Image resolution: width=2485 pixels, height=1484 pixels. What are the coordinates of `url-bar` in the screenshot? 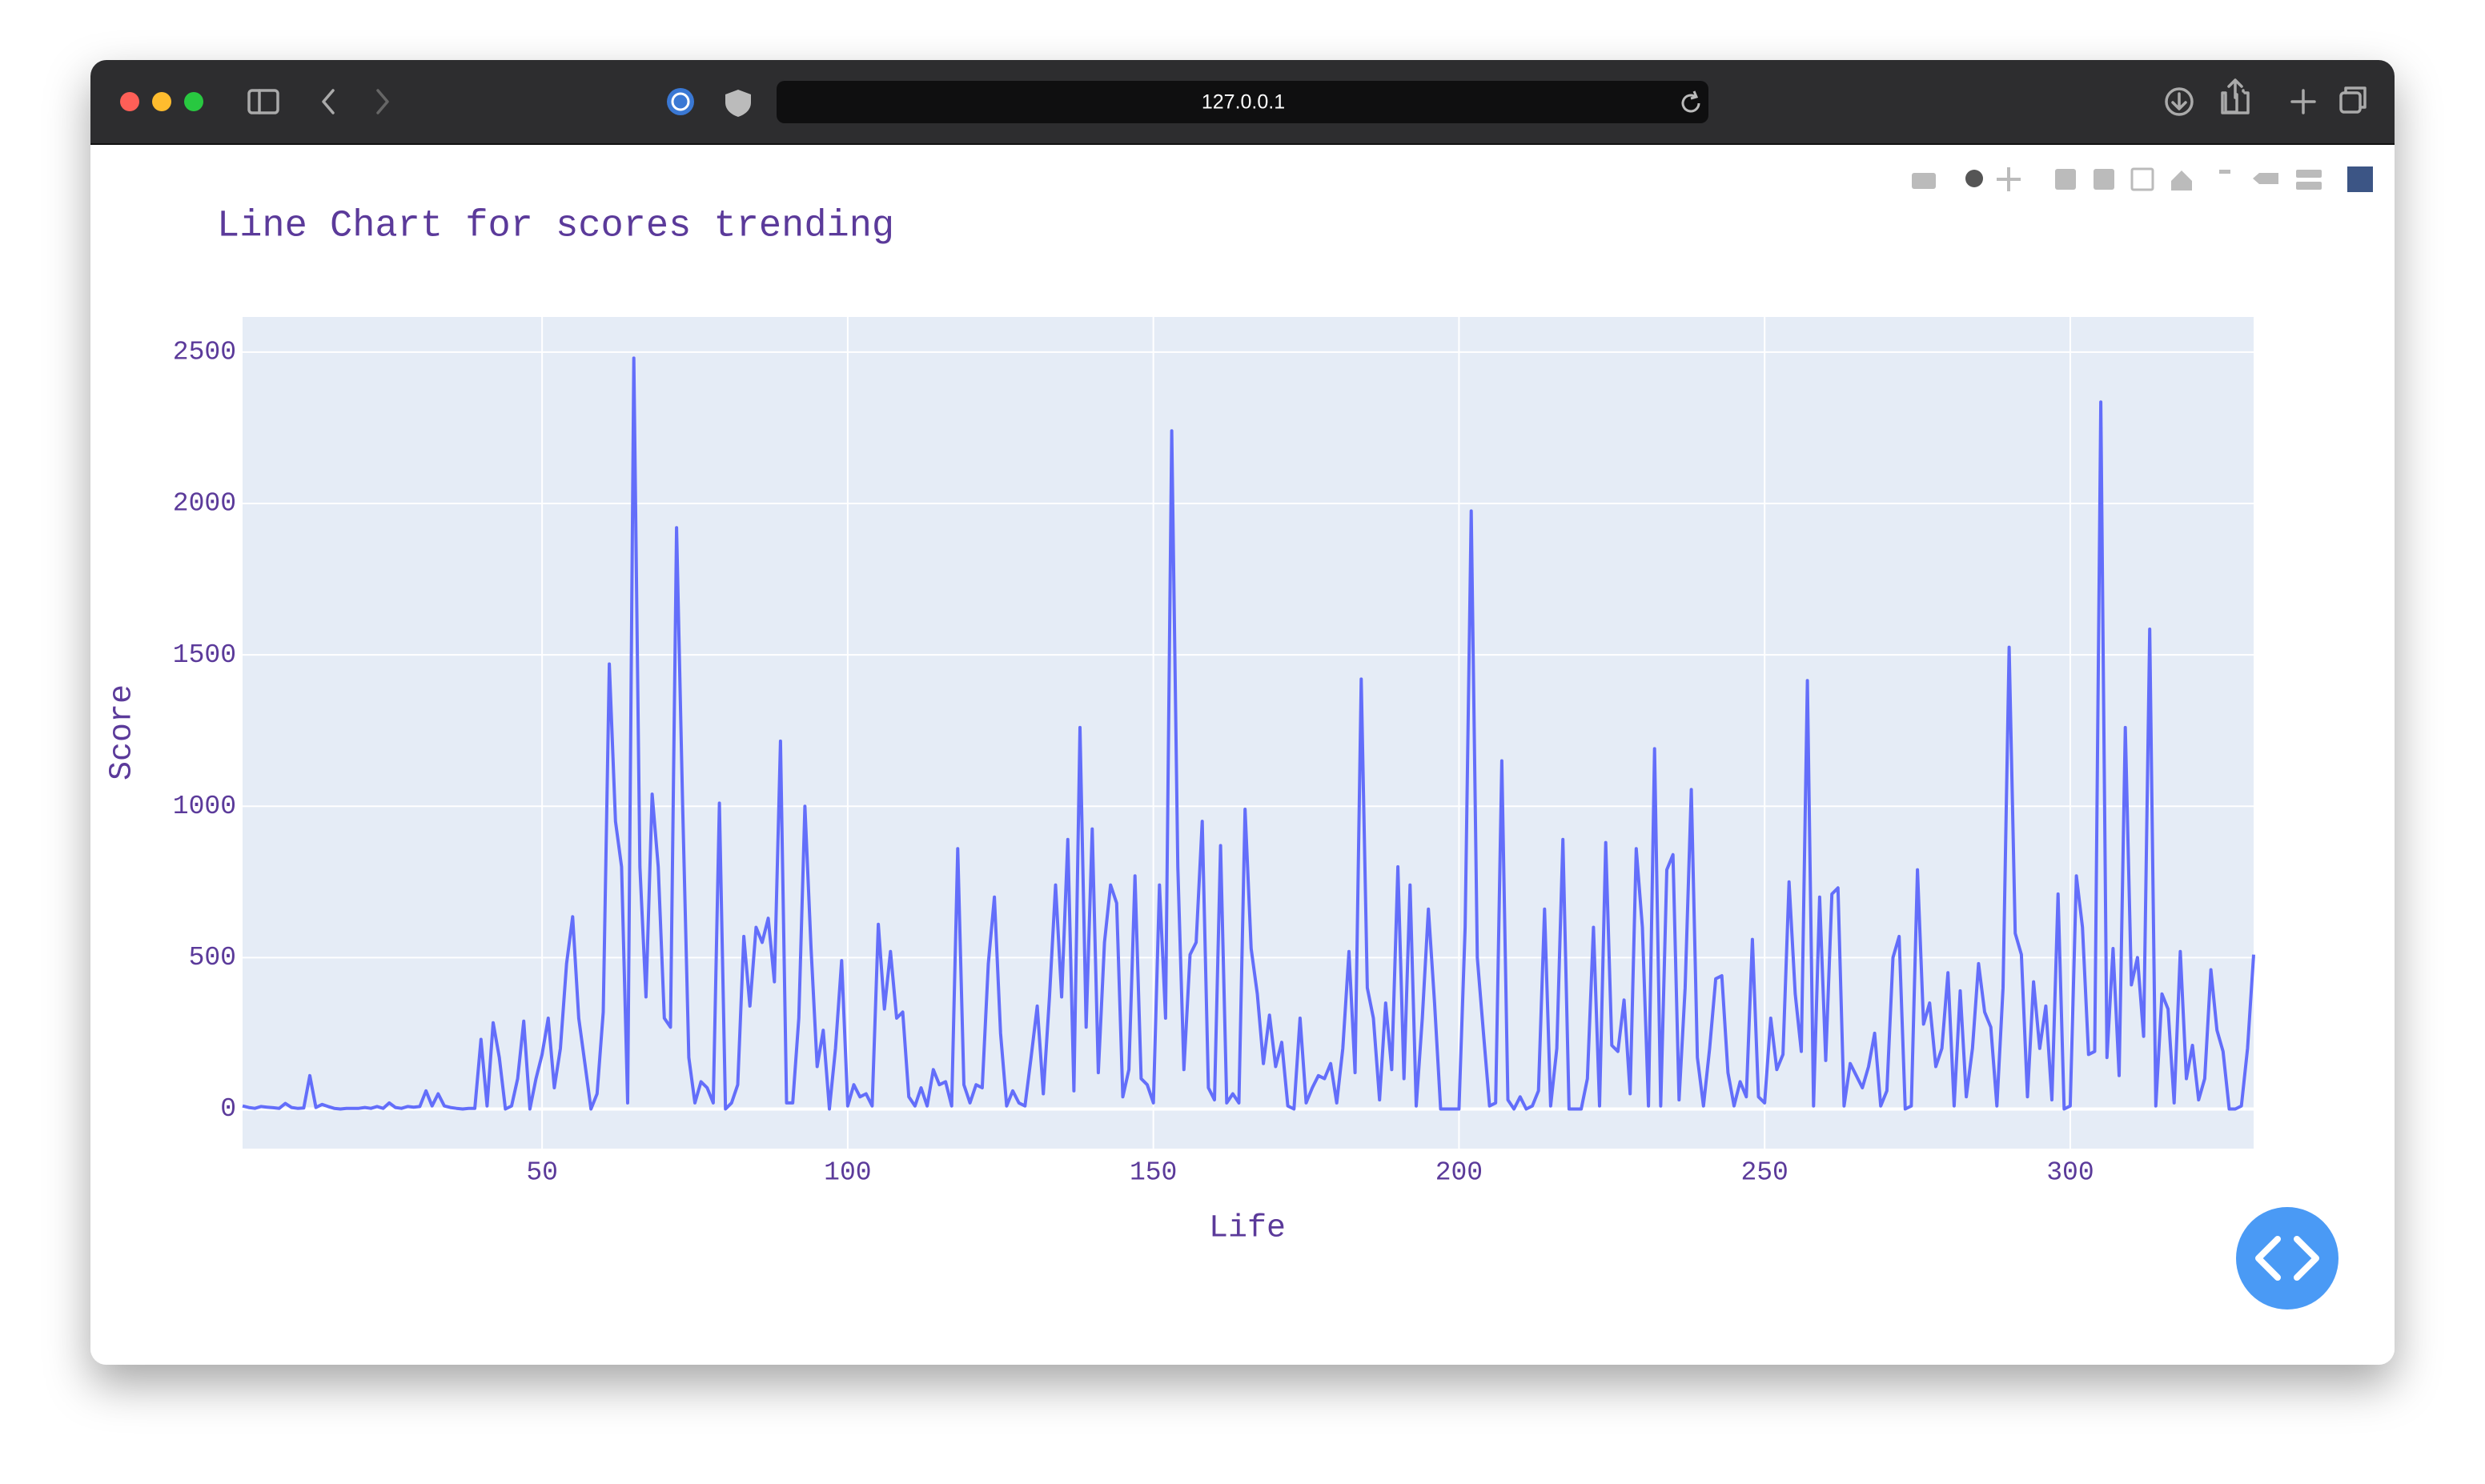 It's located at (1242, 102).